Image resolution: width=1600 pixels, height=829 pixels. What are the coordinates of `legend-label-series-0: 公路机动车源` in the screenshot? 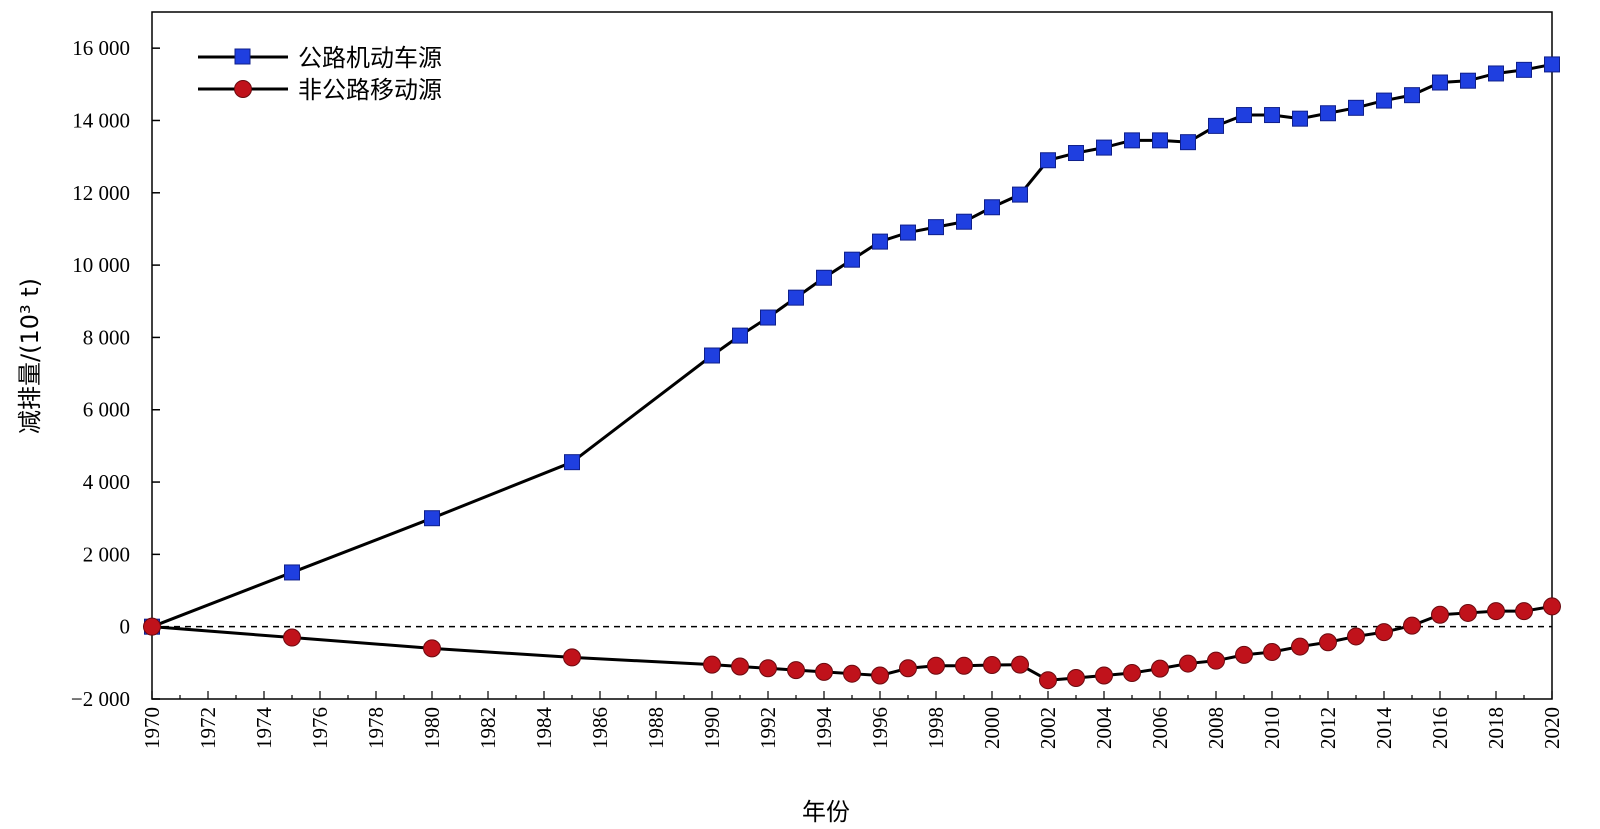 It's located at (370, 58).